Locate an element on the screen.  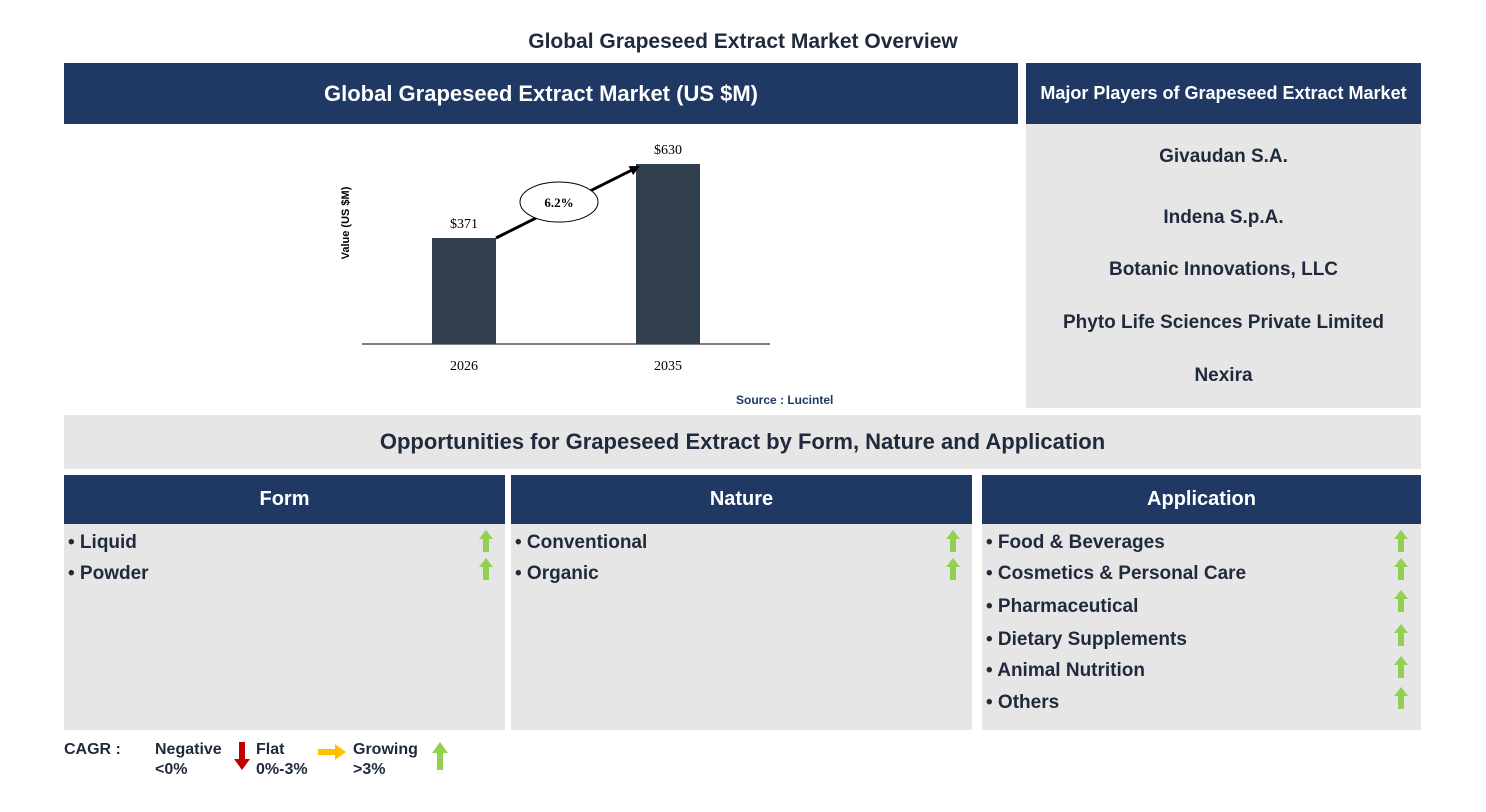
player-item: Botanic Innovations, LLC is located at coordinates (1223, 269).